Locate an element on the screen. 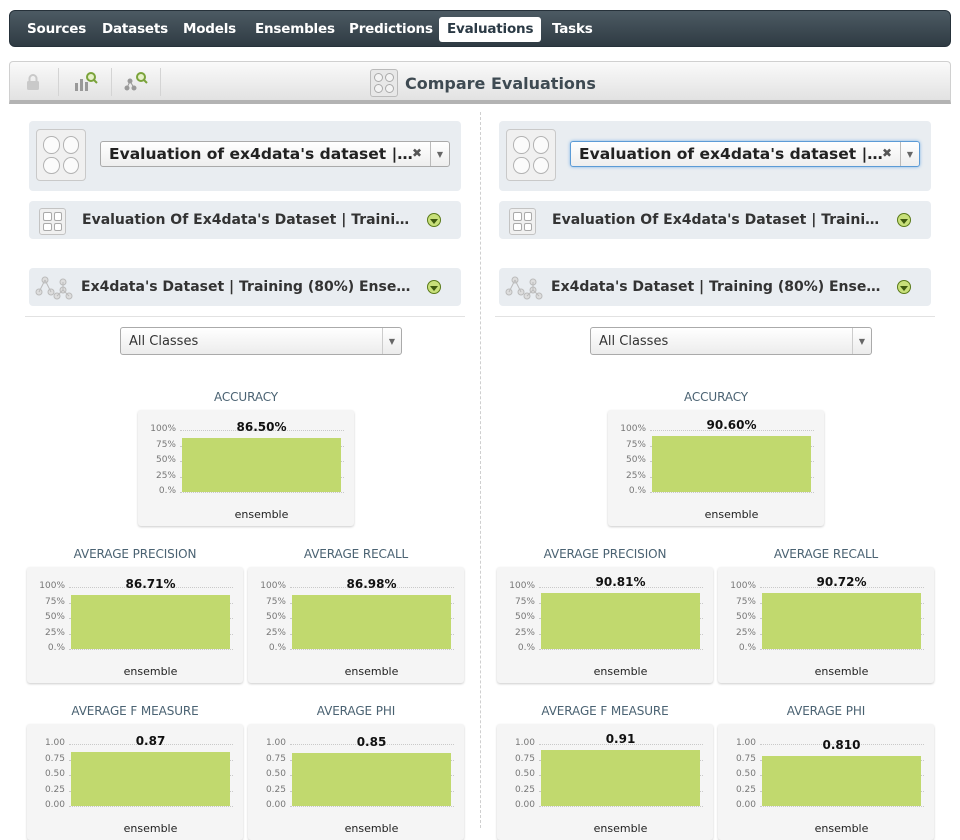 The width and height of the screenshot is (960, 840). bar-value-label: 0.810 is located at coordinates (841, 745).